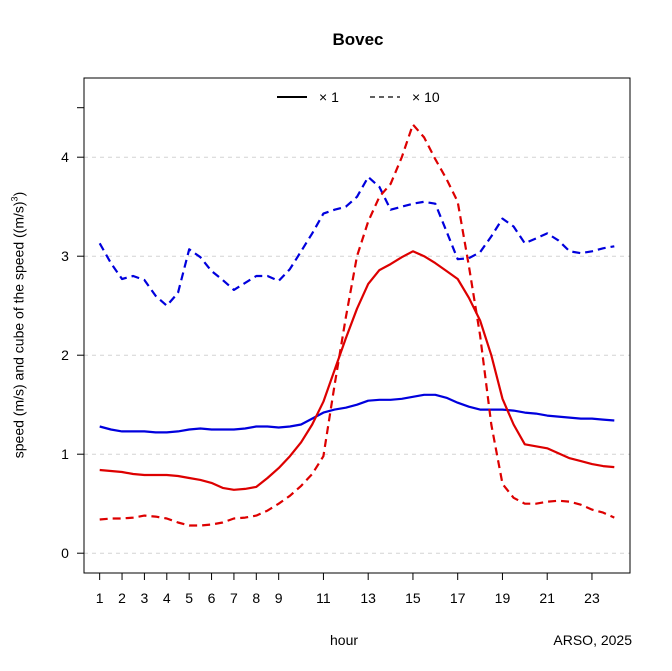 Image resolution: width=672 pixels, height=671 pixels. I want to click on x-tick-label: 1, so click(100, 598).